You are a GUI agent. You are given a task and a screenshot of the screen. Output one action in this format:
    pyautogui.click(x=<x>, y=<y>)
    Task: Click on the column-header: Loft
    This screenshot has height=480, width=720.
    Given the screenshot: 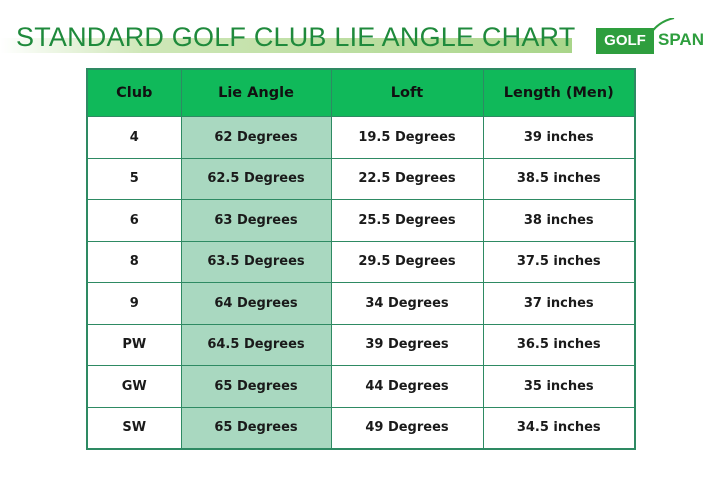 What is the action you would take?
    pyautogui.click(x=407, y=92)
    